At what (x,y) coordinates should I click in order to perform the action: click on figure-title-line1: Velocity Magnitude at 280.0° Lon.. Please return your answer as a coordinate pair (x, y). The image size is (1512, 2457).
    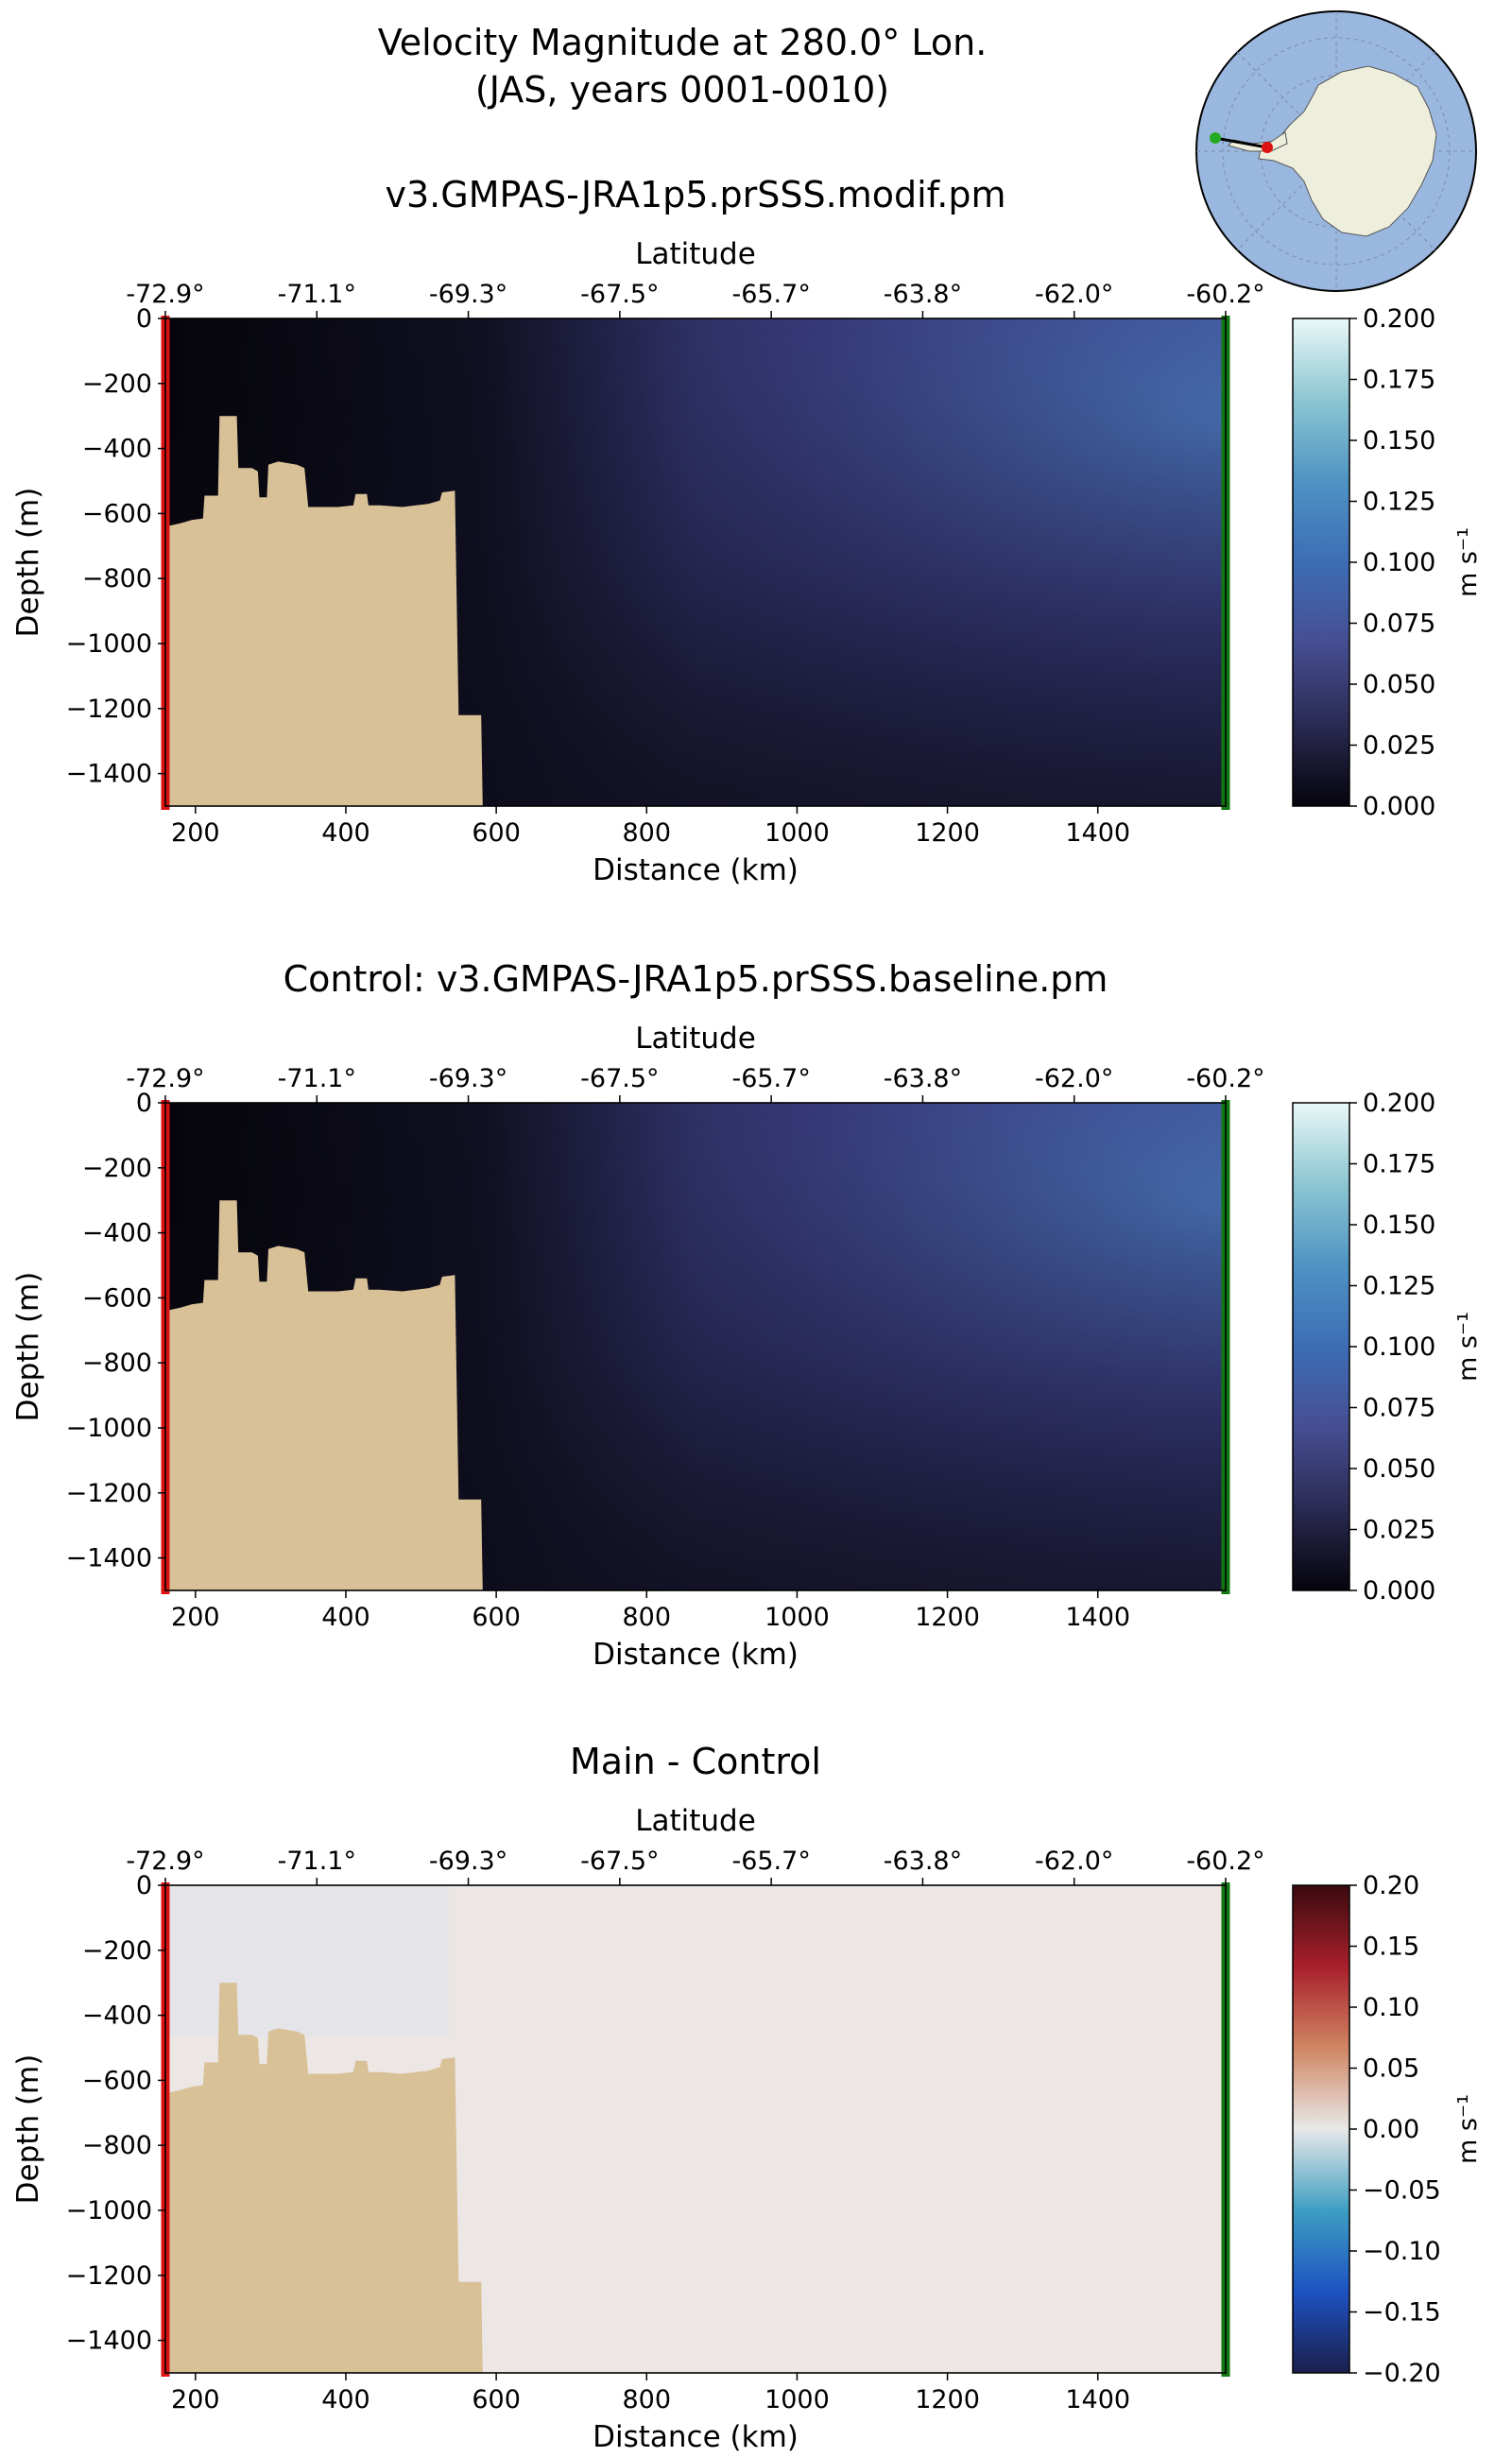
    Looking at the image, I should click on (683, 42).